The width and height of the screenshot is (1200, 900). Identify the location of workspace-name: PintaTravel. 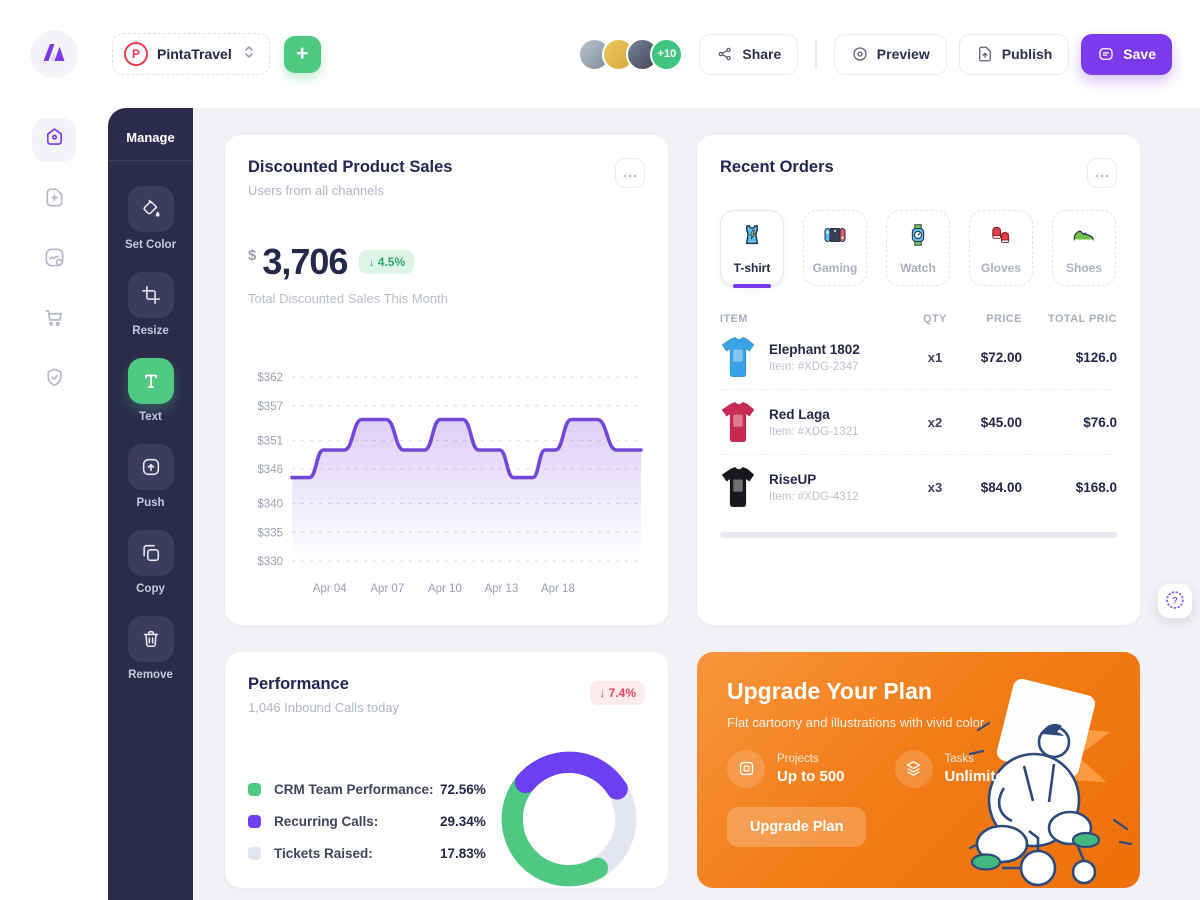
(194, 54).